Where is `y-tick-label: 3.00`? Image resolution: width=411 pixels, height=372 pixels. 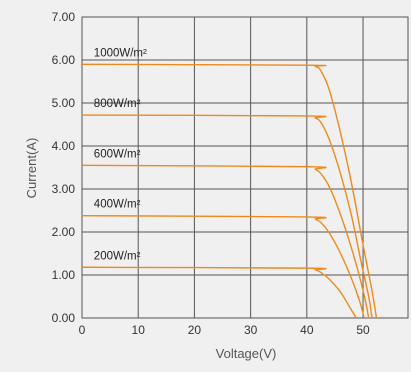 y-tick-label: 3.00 is located at coordinates (64, 189).